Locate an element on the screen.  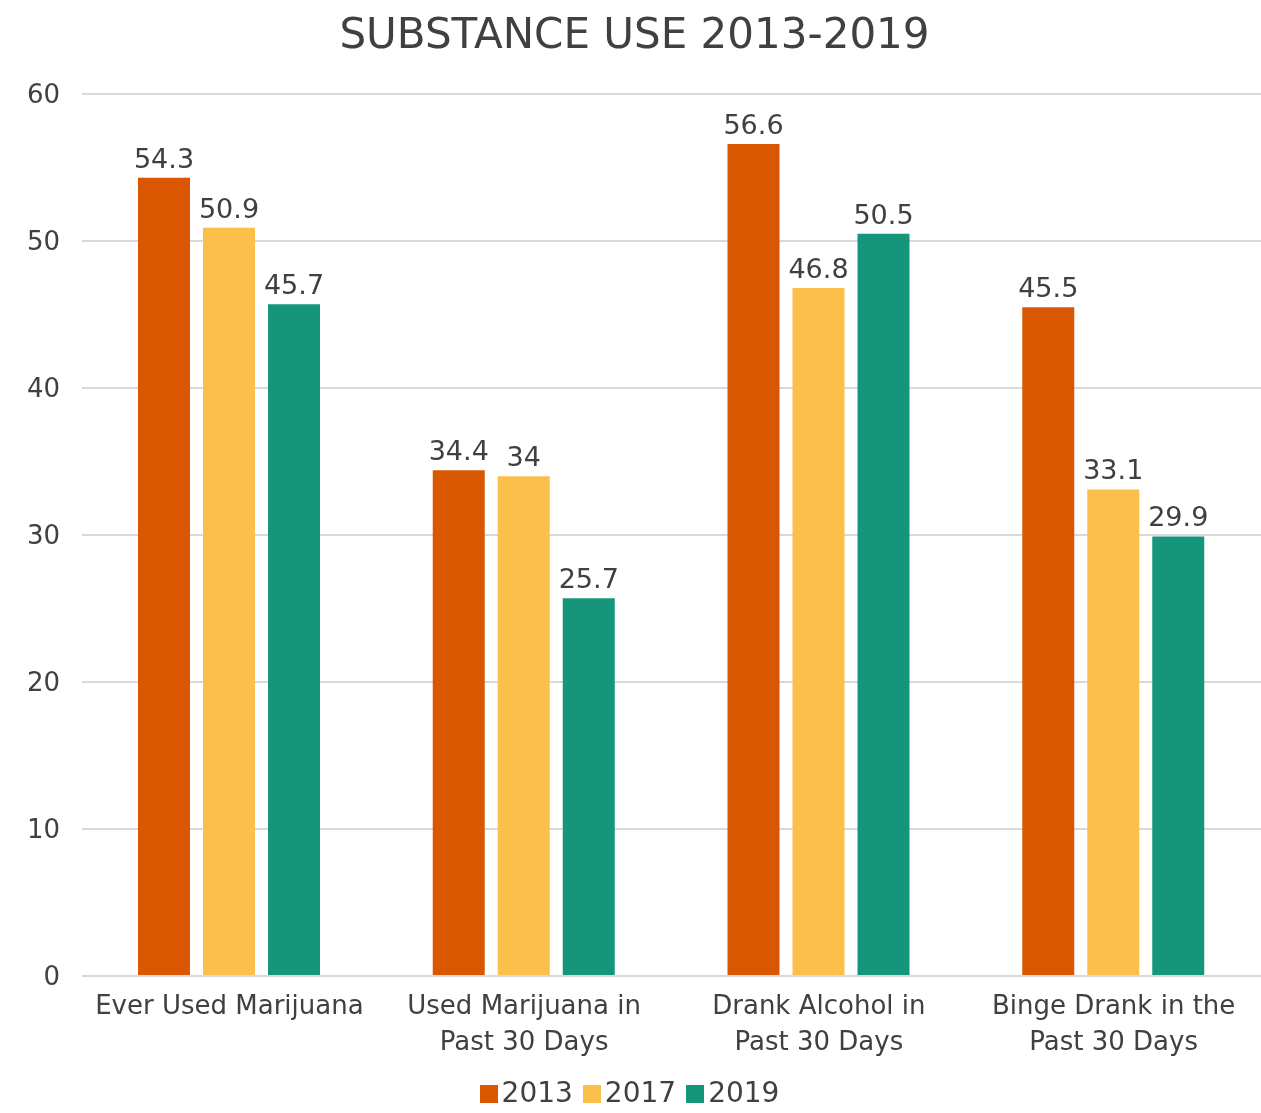
x-tick-label: Ever Used Marijuana is located at coordinates (229, 1005).